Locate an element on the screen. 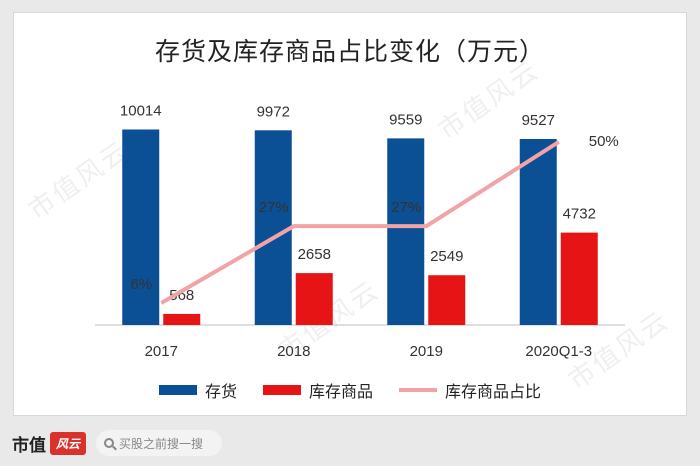 This screenshot has height=466, width=700. data-label: 2658 is located at coordinates (314, 254).